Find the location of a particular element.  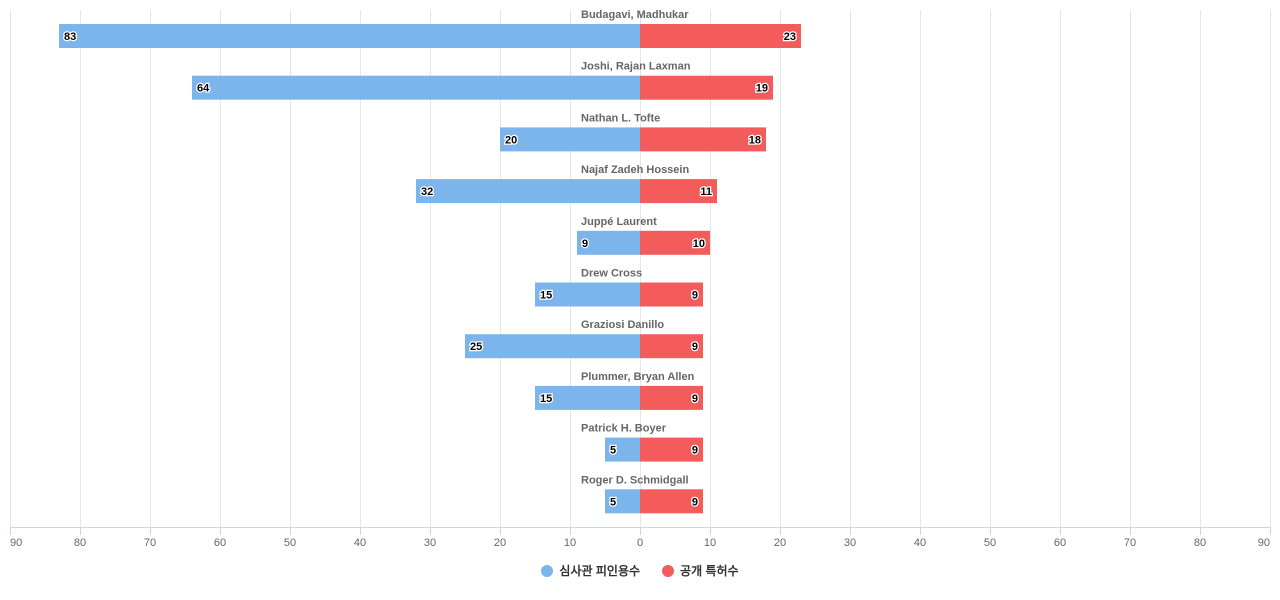

category-label: Plummer, Bryan Allen is located at coordinates (638, 377).